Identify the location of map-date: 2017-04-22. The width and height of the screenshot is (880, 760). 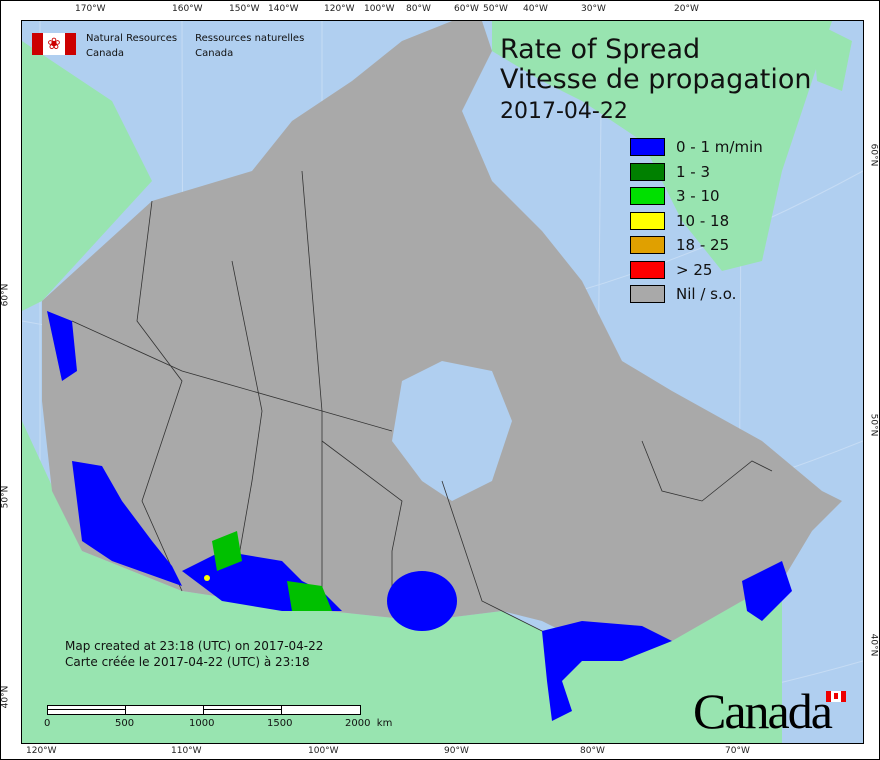
(564, 111).